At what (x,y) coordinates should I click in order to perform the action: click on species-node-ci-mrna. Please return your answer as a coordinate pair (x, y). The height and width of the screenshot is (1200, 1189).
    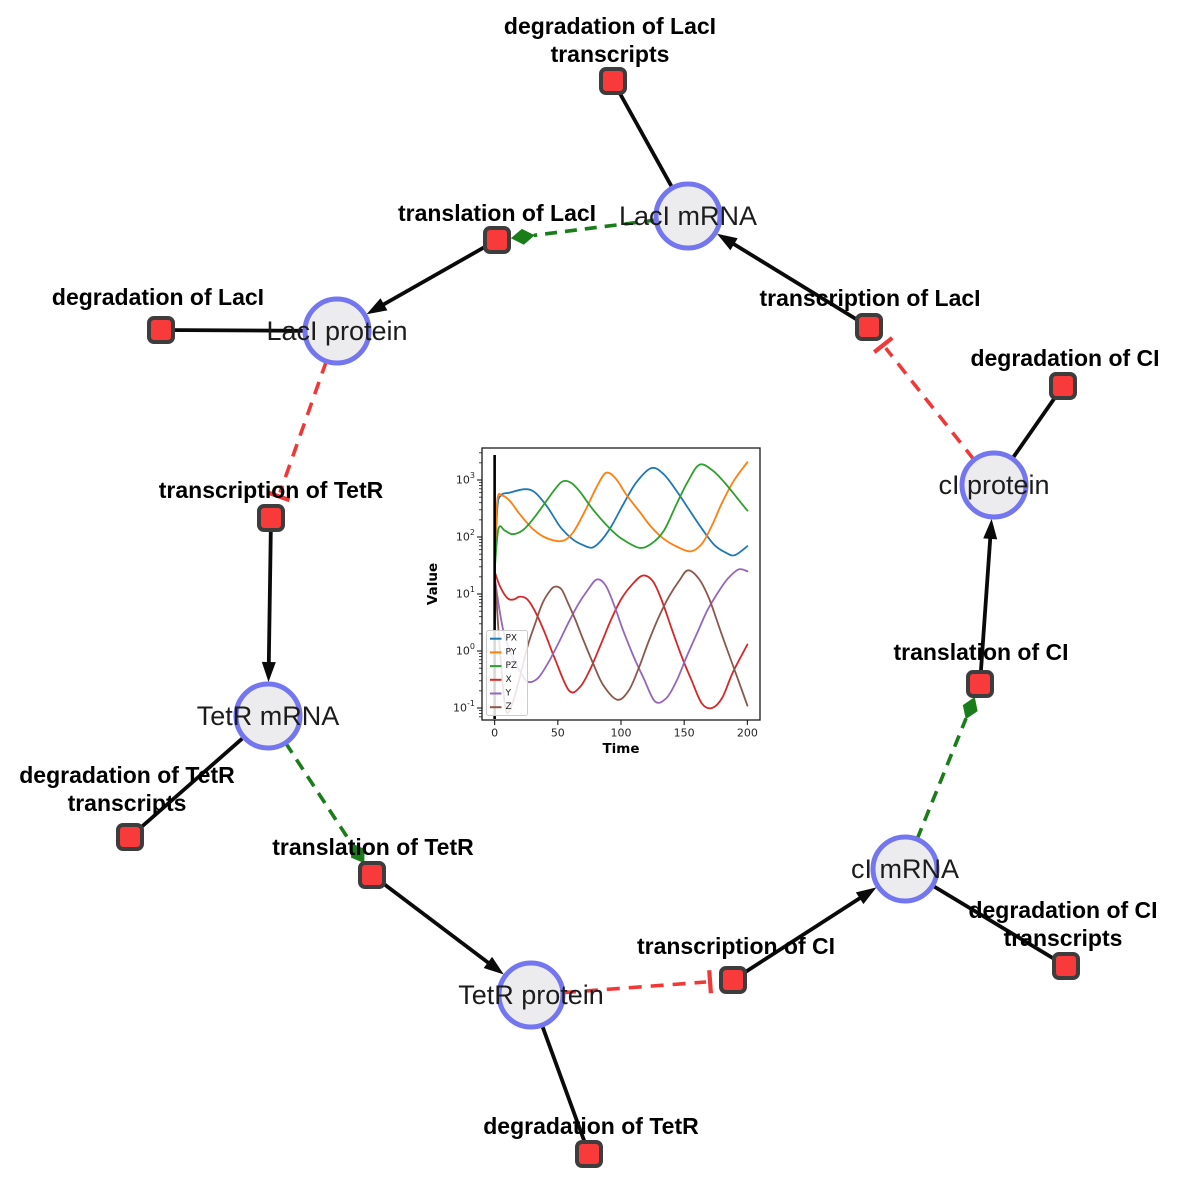
    Looking at the image, I should click on (905, 869).